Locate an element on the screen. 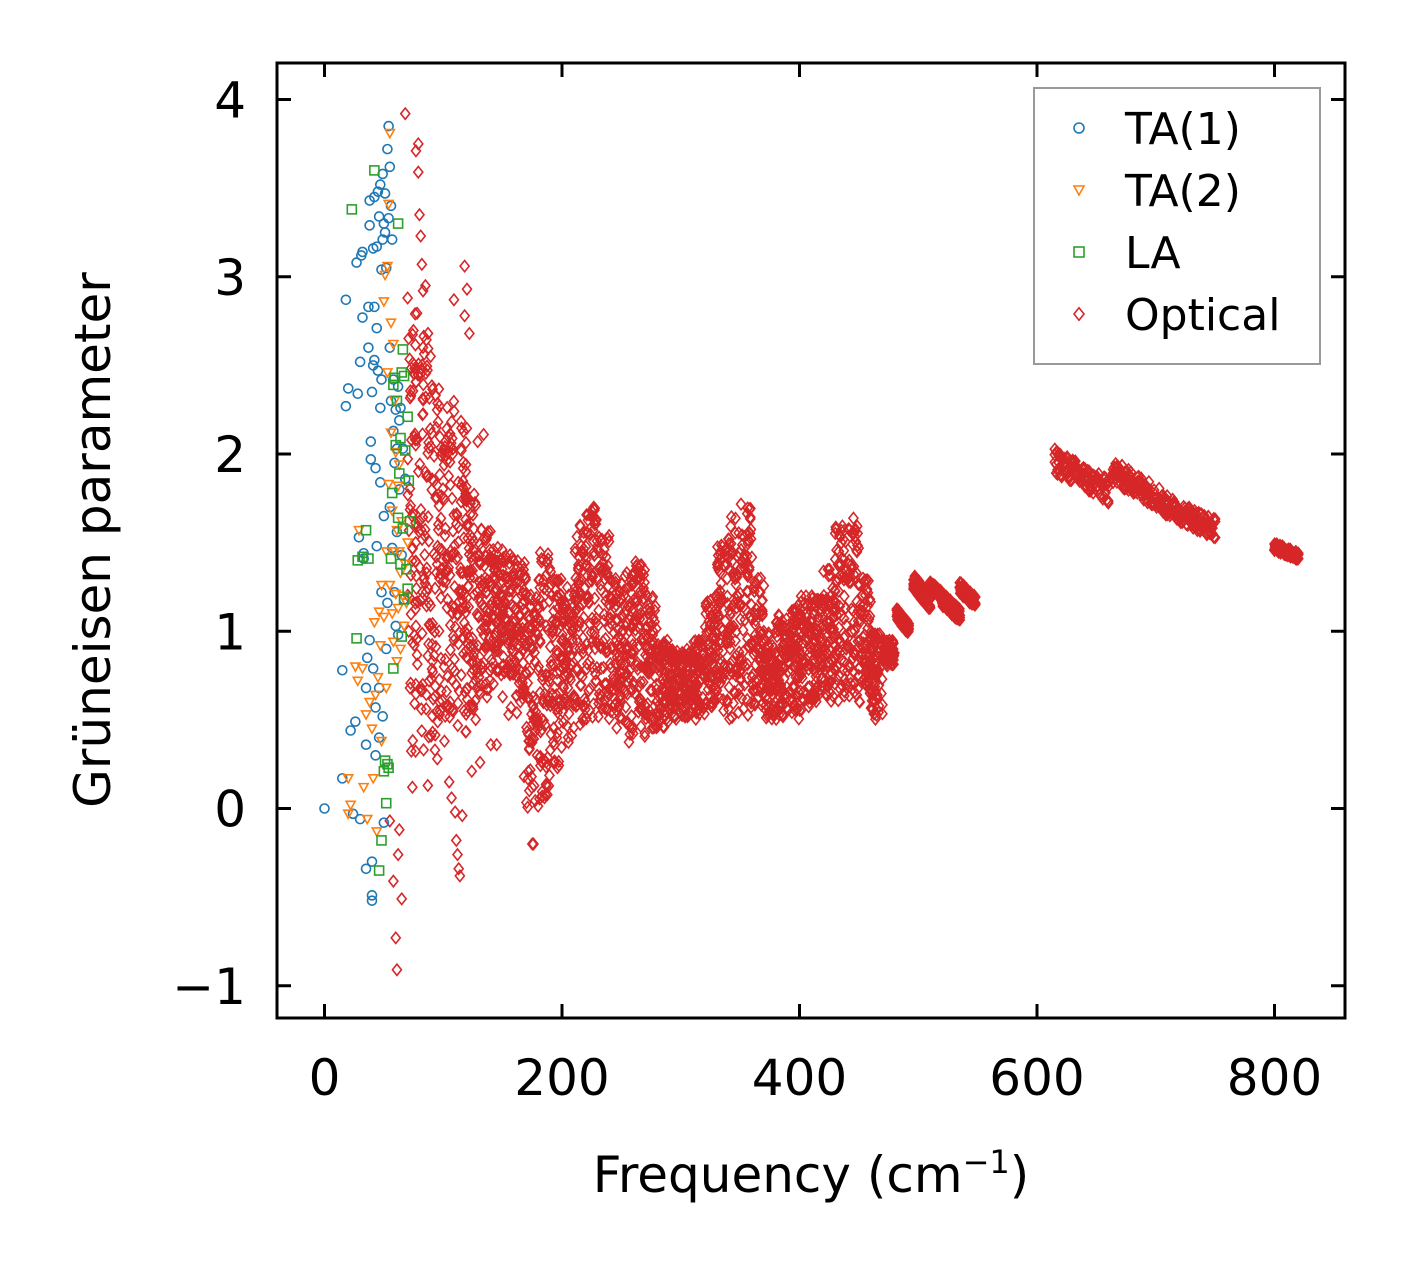 This screenshot has height=1267, width=1406. legend-label: TA(2) is located at coordinates (1182, 191).